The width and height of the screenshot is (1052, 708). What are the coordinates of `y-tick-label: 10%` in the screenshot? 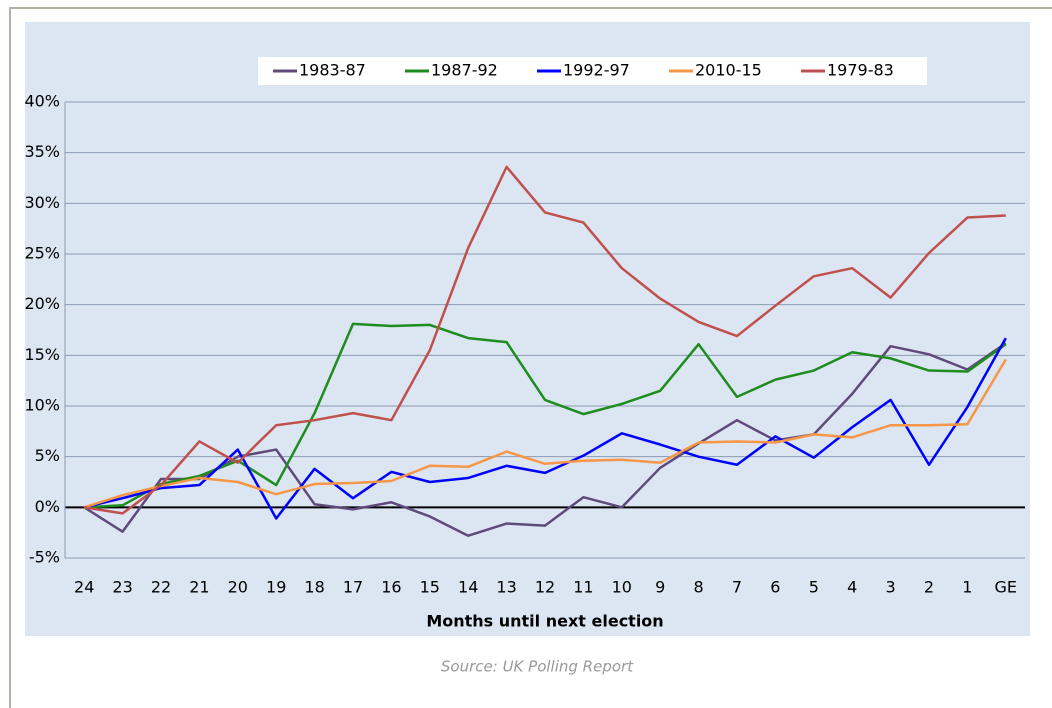 It's located at (42, 405).